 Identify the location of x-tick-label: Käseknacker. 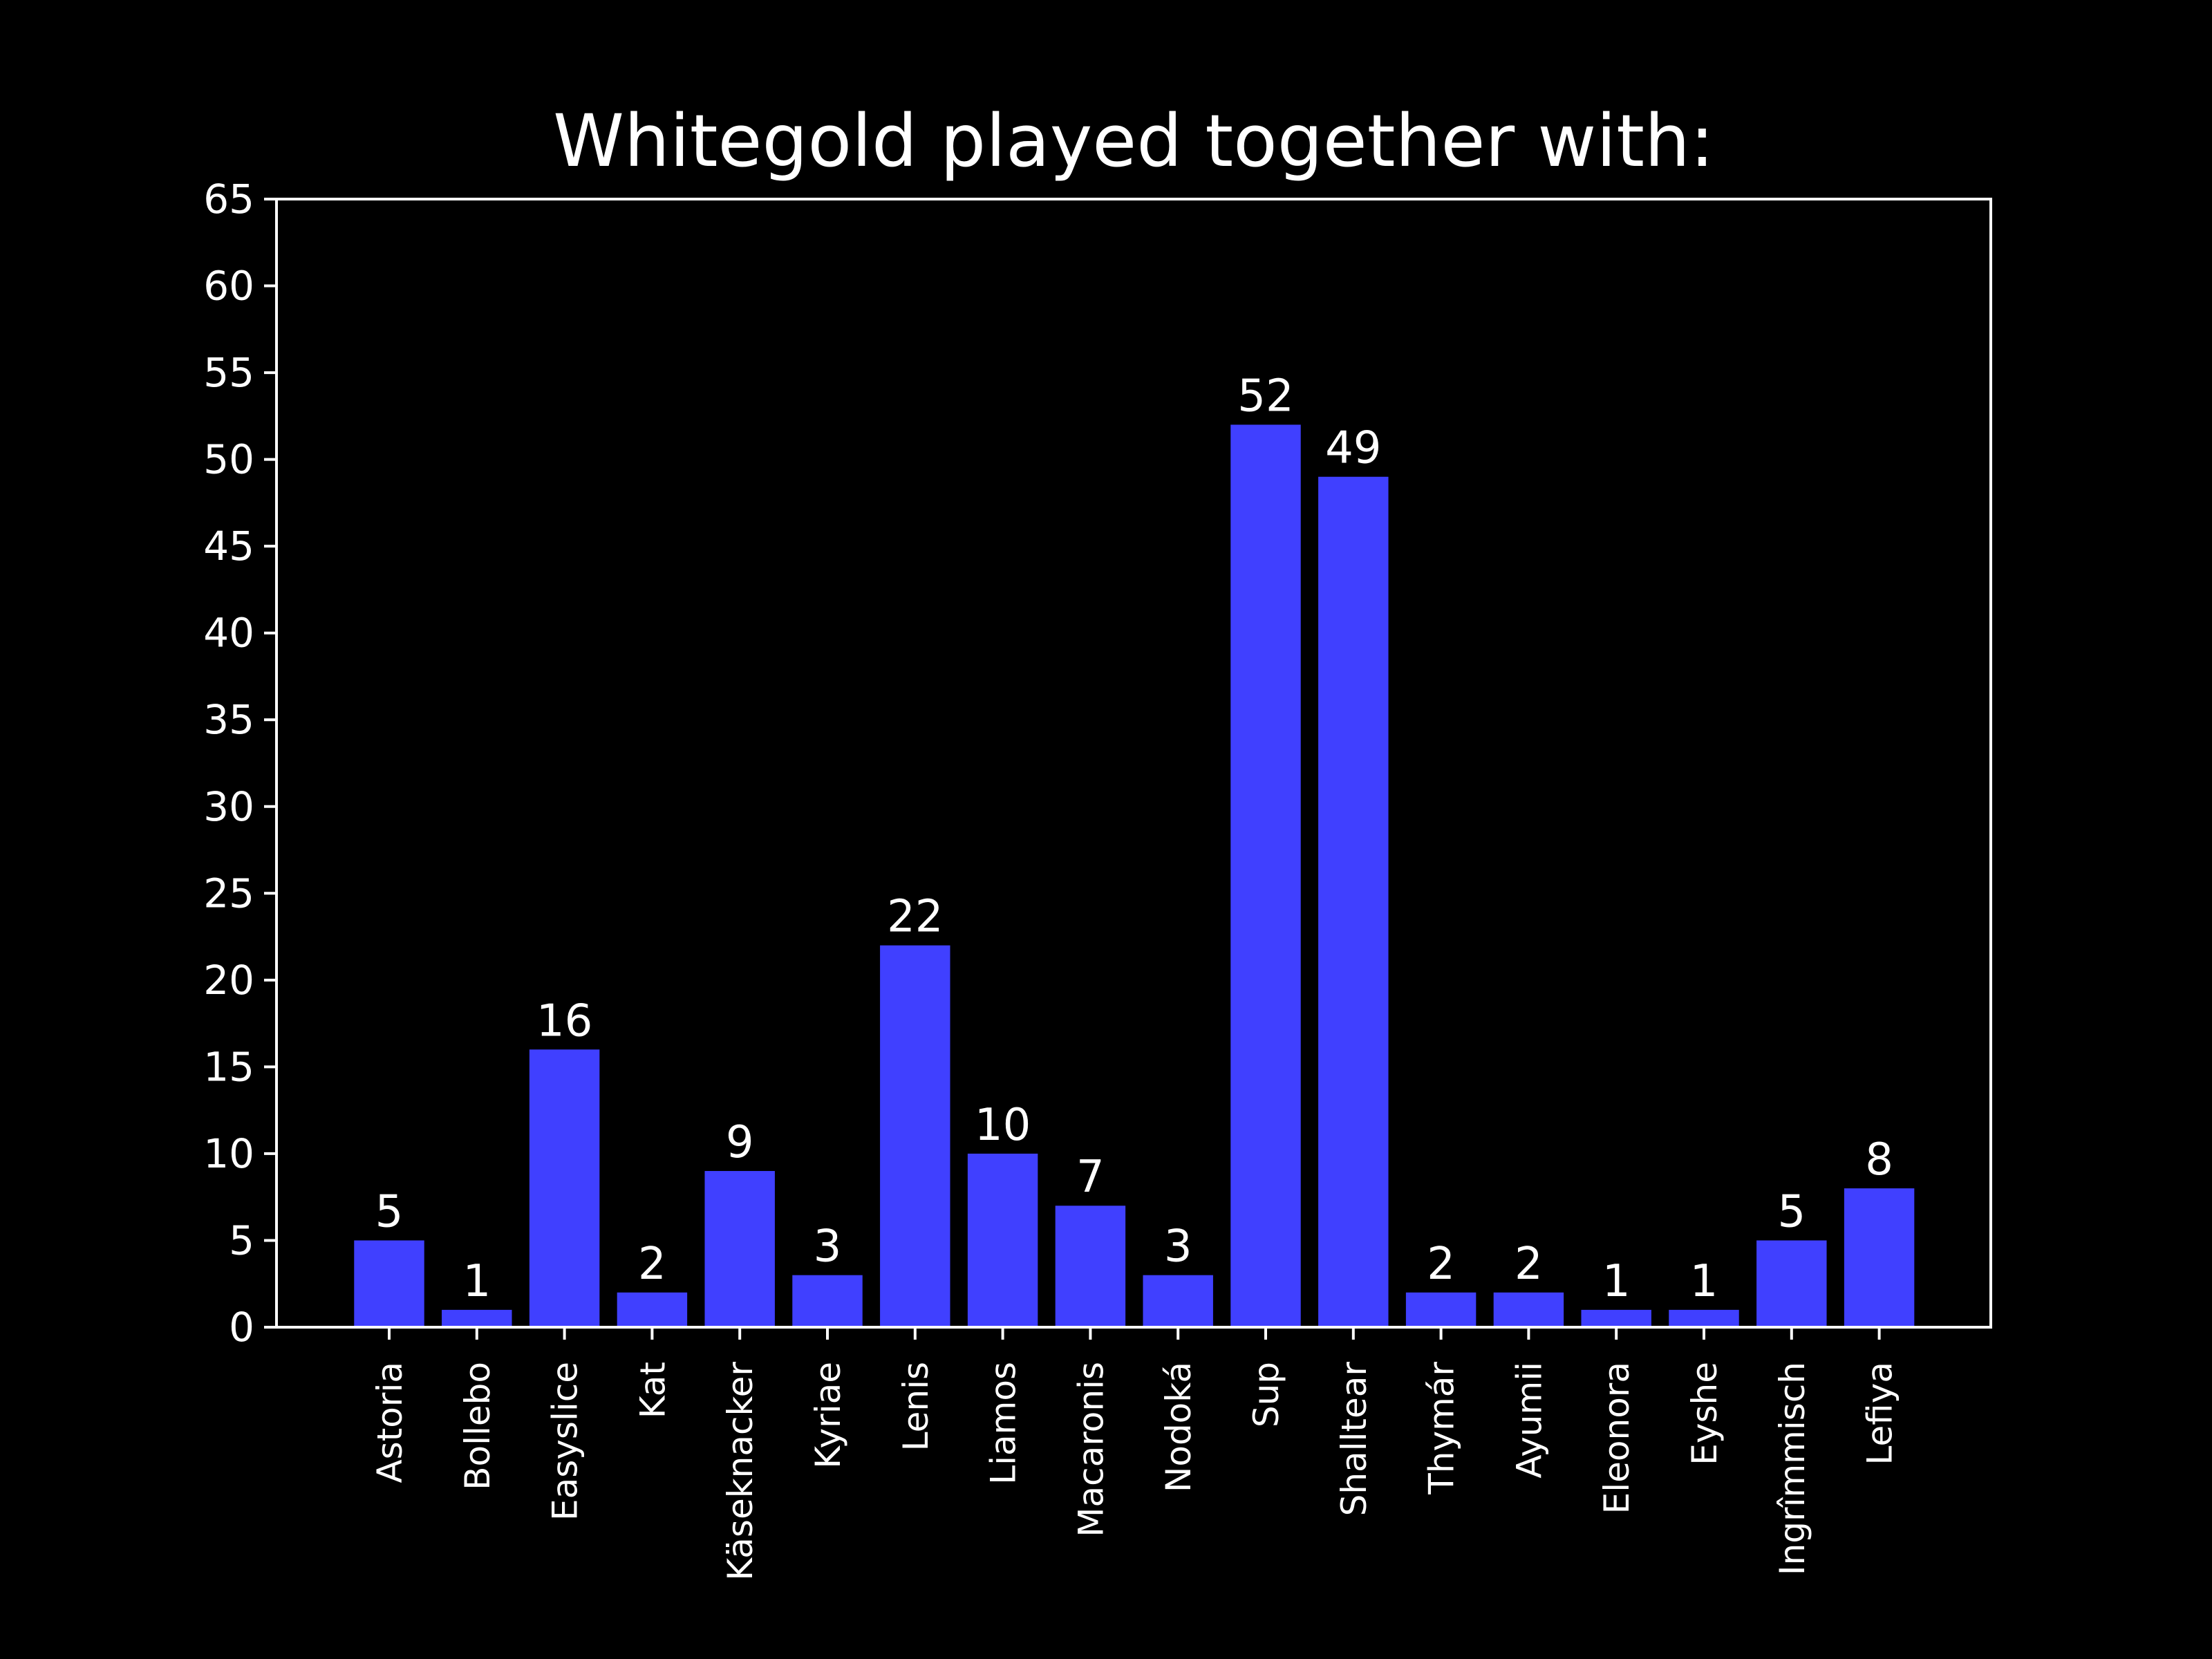
(740, 1471).